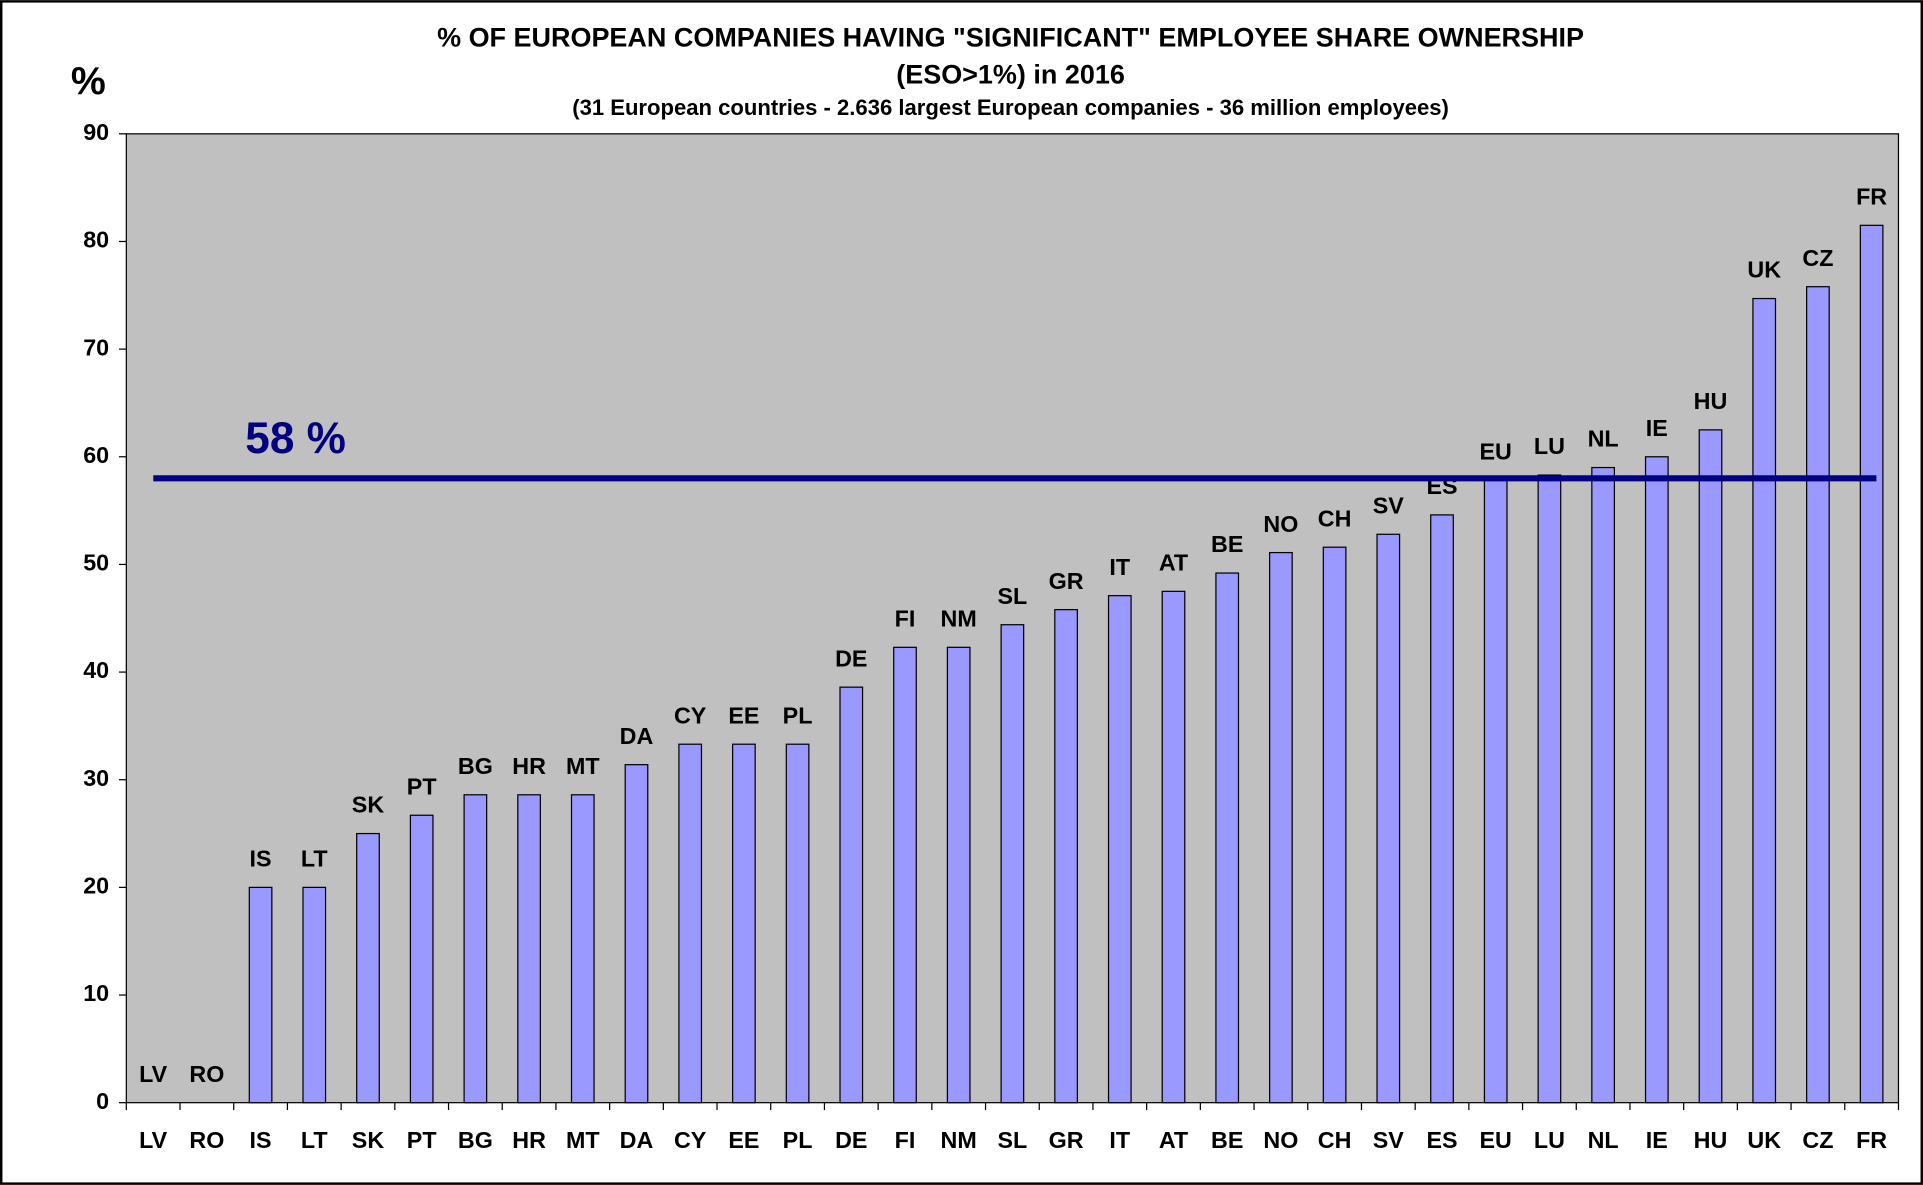 This screenshot has height=1185, width=1923. I want to click on bar-label: GR, so click(1066, 581).